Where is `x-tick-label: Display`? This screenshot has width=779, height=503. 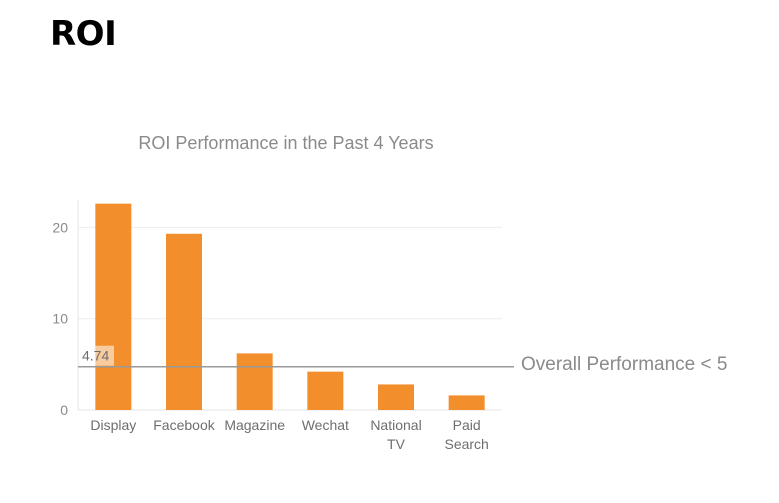 x-tick-label: Display is located at coordinates (113, 425).